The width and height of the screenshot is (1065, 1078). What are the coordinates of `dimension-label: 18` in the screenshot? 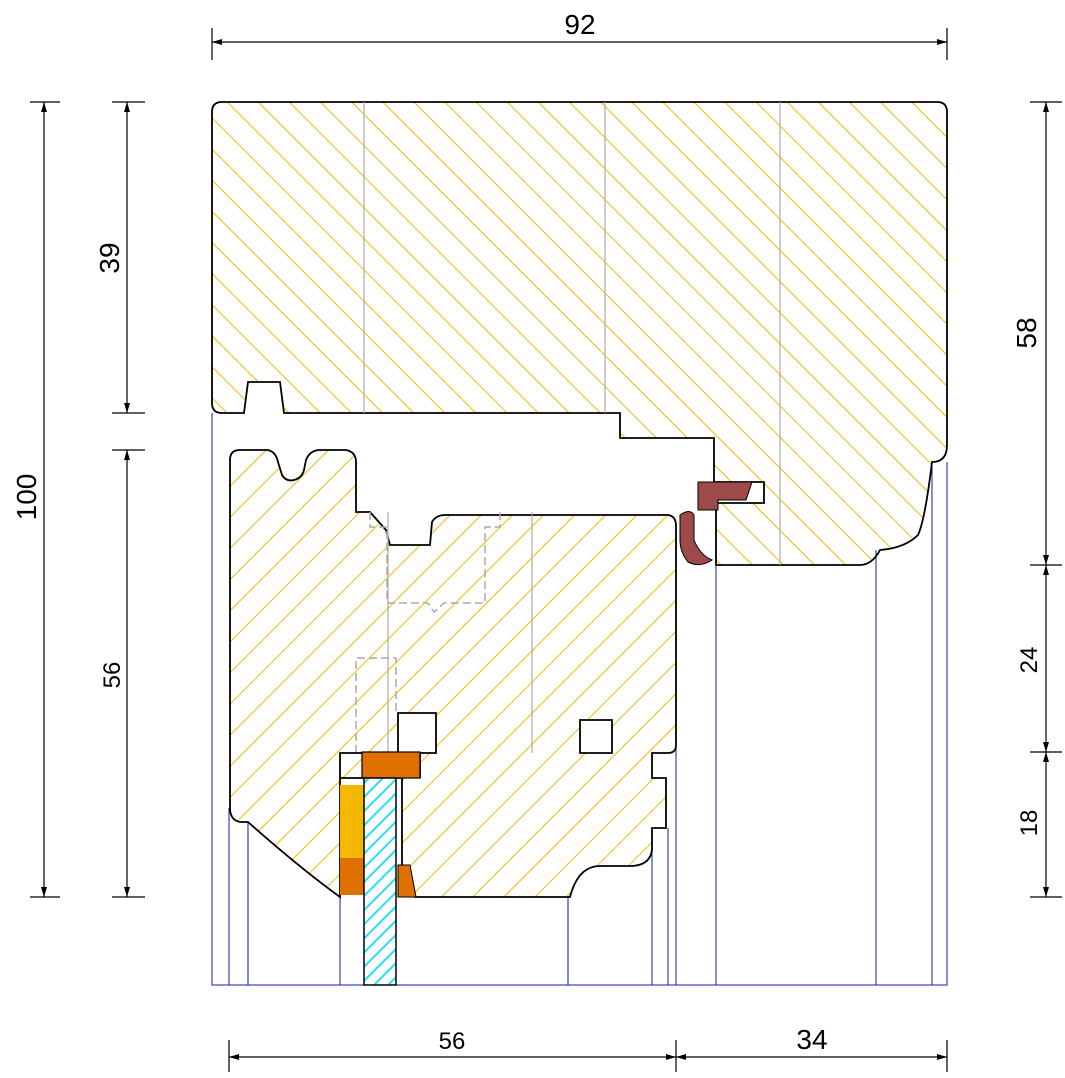 It's located at (1029, 823).